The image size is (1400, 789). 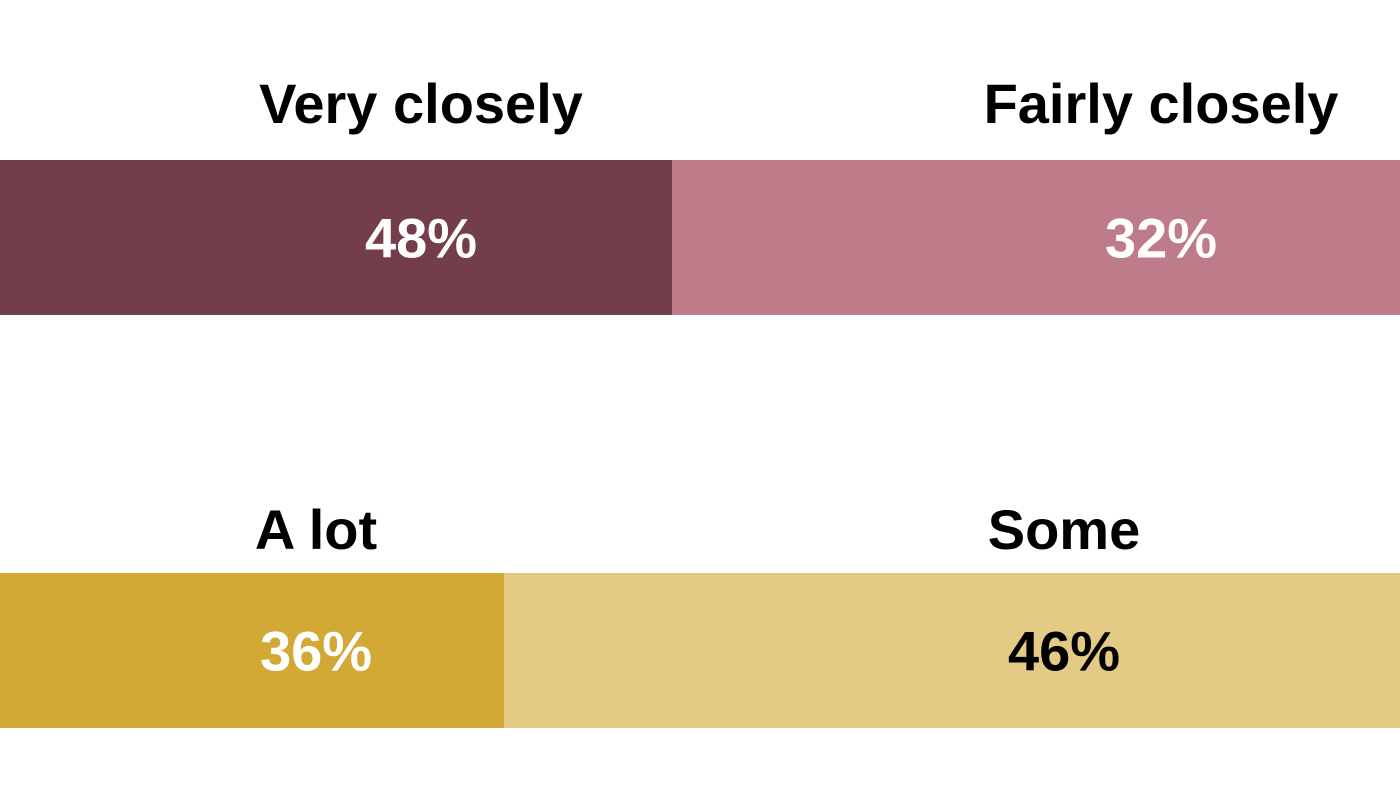 I want to click on data-label: 46%, so click(x=1064, y=651).